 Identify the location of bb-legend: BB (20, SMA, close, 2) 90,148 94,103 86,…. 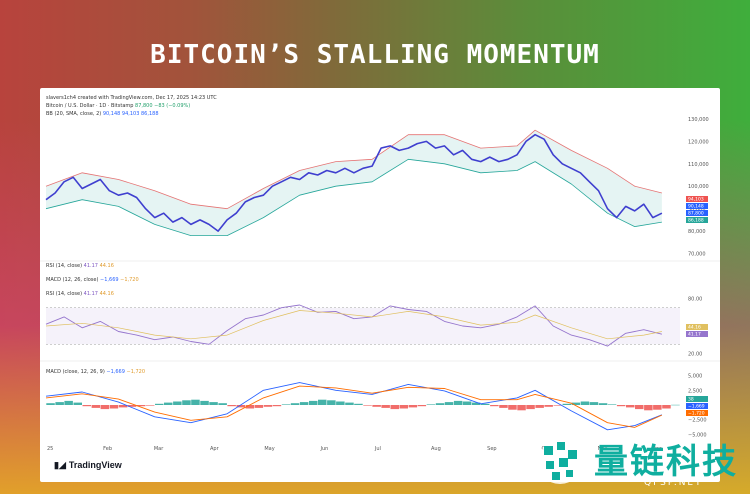
(102, 114).